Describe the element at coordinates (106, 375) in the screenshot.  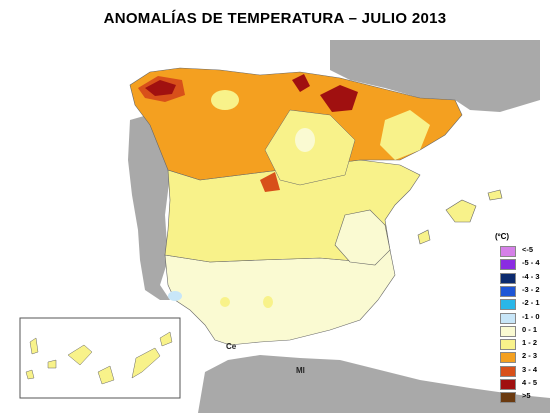
I see `gran-canaria-island` at that location.